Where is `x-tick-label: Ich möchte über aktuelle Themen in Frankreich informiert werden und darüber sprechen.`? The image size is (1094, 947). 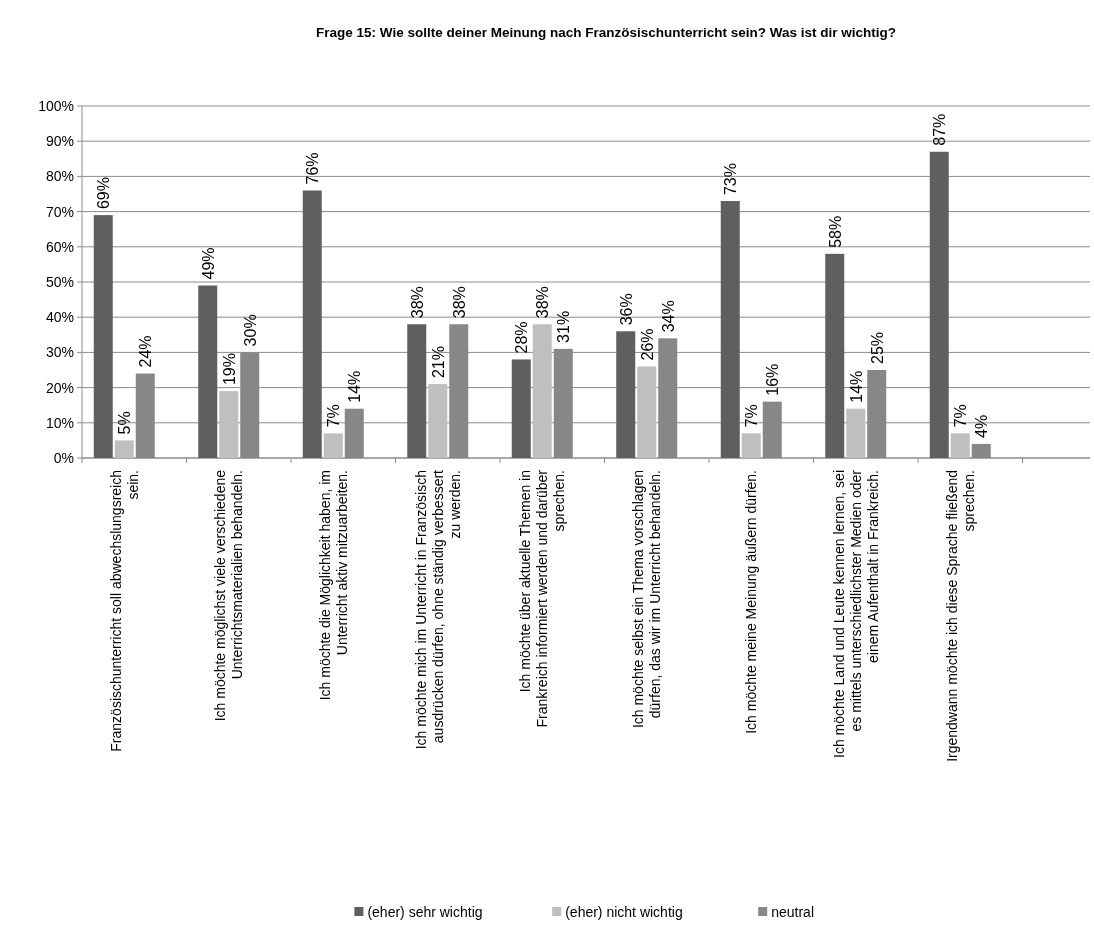 x-tick-label: Ich möchte über aktuelle Themen in Frankreich informiert werden und darüber sprechen. is located at coordinates (542, 598).